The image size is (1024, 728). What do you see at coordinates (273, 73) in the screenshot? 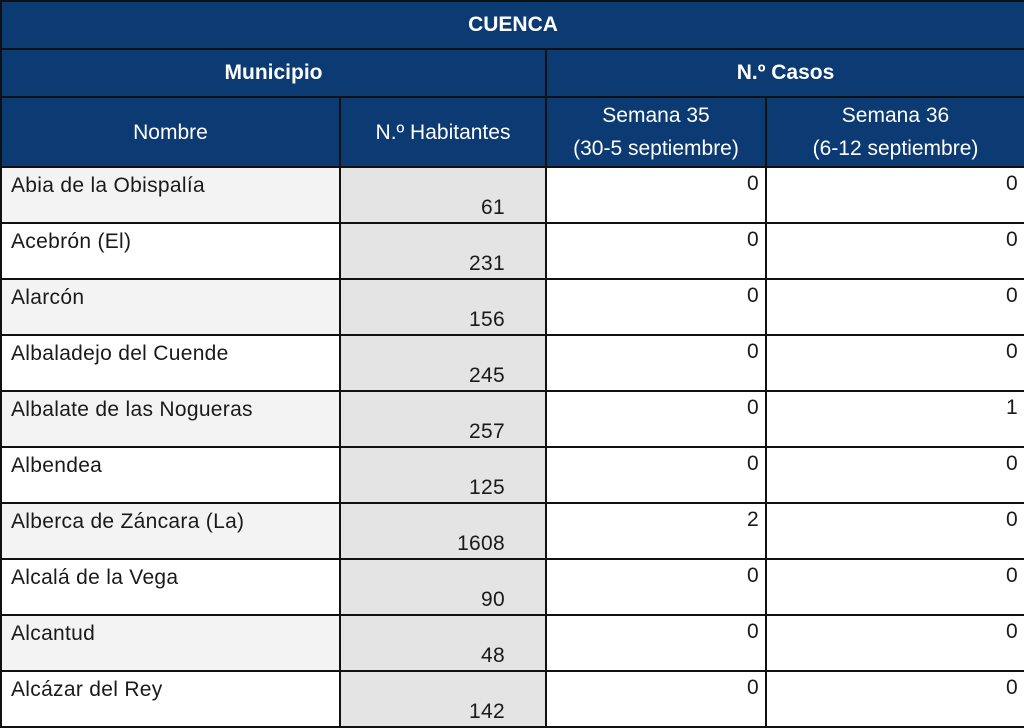
I see `header-municipio: Municipio` at bounding box center [273, 73].